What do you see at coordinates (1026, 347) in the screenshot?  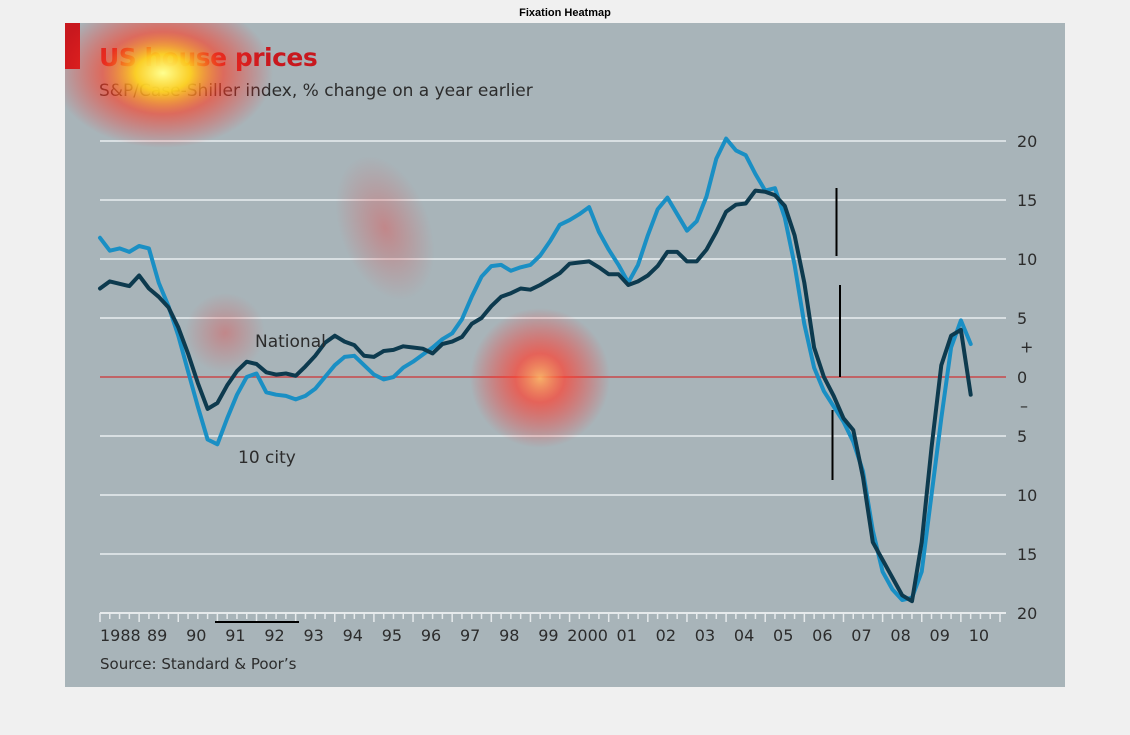 I see `y-sign-plus: +` at bounding box center [1026, 347].